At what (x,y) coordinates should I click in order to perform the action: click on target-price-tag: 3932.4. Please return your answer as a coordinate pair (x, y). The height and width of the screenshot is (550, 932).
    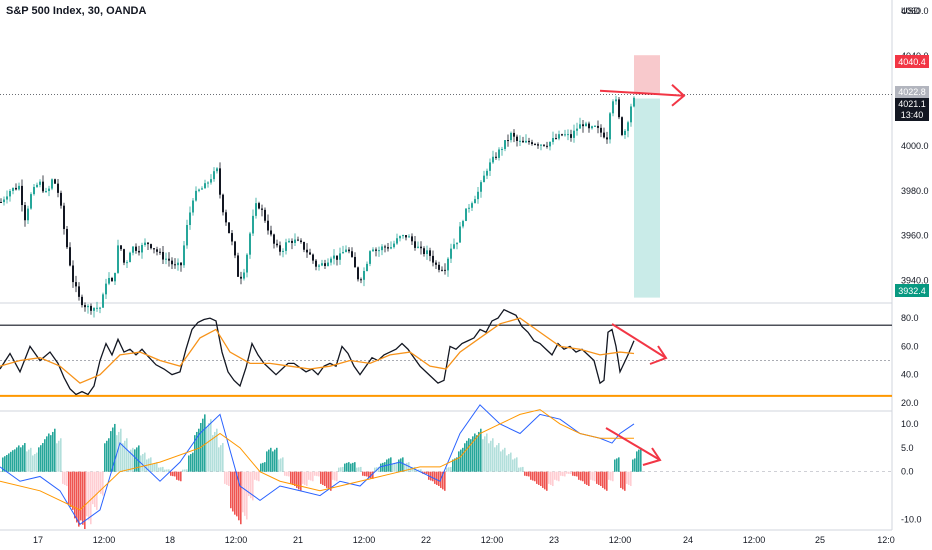
    Looking at the image, I should click on (912, 290).